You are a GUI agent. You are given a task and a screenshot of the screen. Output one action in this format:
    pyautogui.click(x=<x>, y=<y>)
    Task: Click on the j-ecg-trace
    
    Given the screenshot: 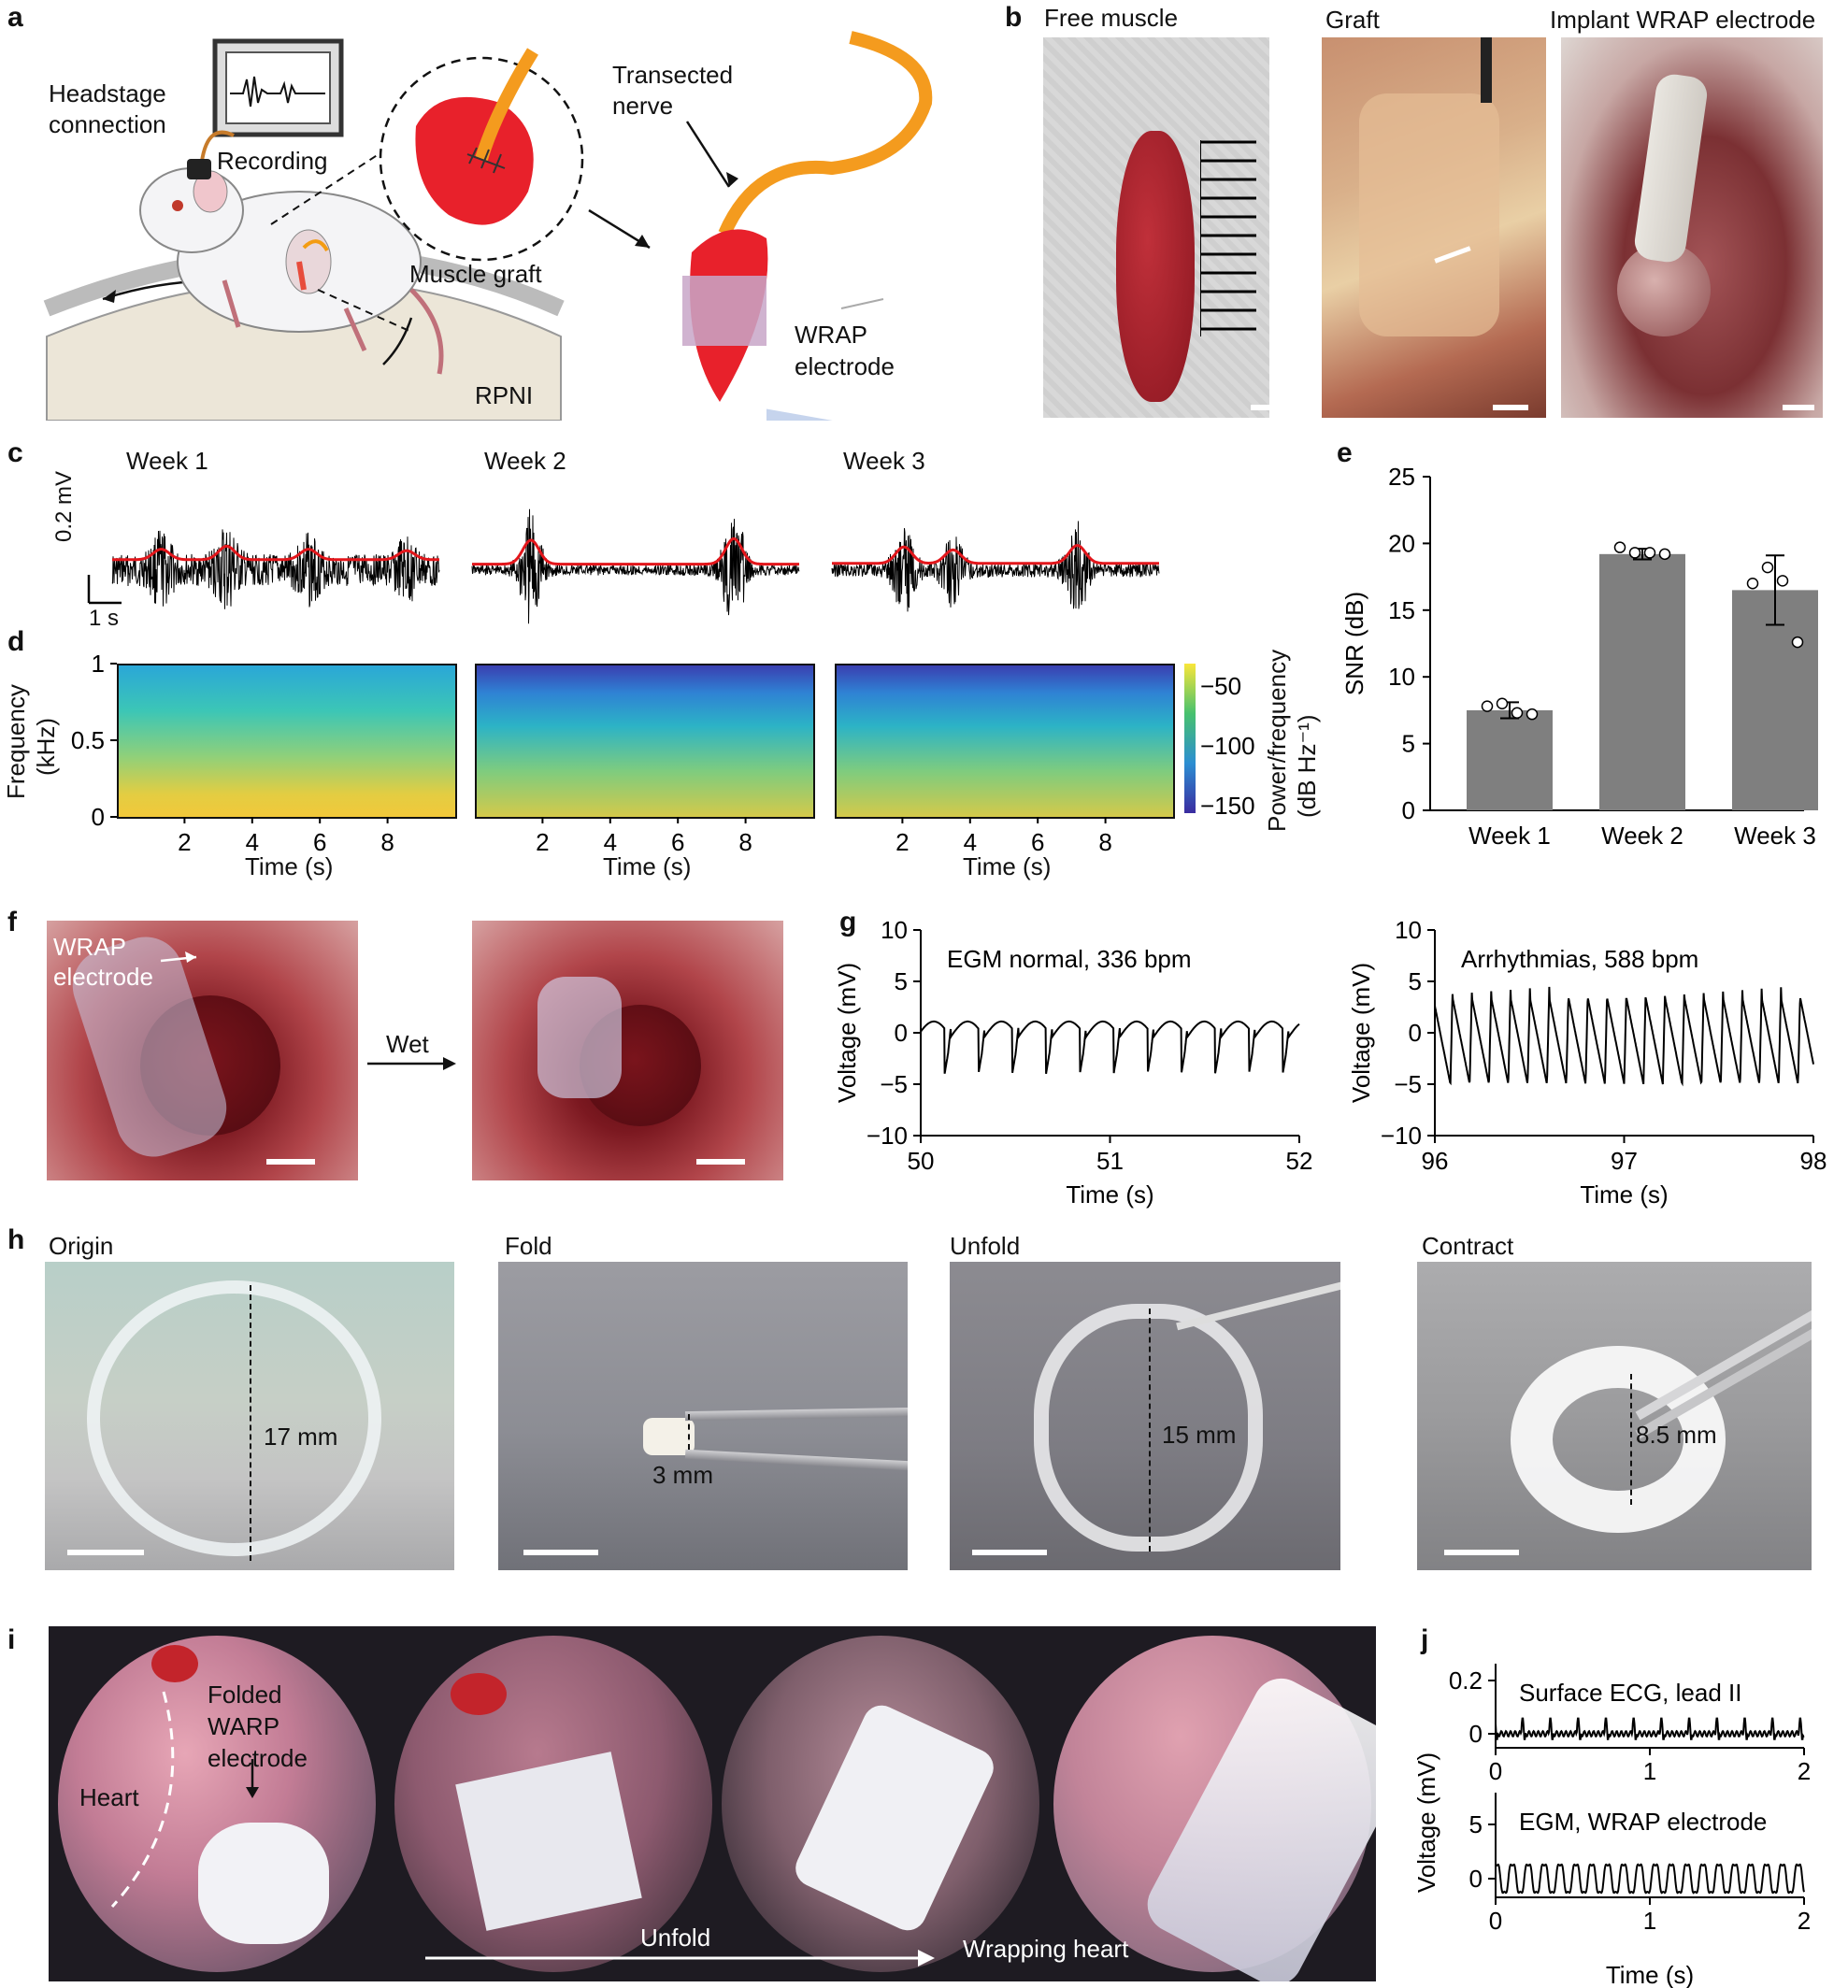 What is the action you would take?
    pyautogui.click(x=1650, y=1728)
    